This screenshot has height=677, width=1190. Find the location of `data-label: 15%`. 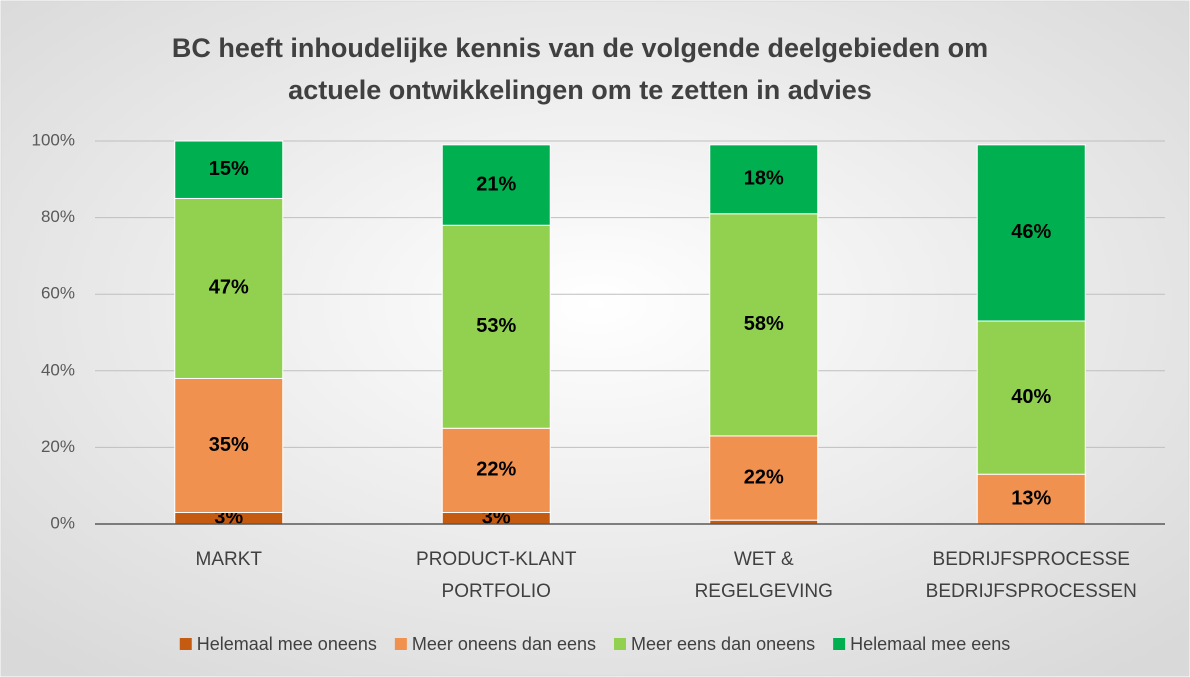

data-label: 15% is located at coordinates (229, 169).